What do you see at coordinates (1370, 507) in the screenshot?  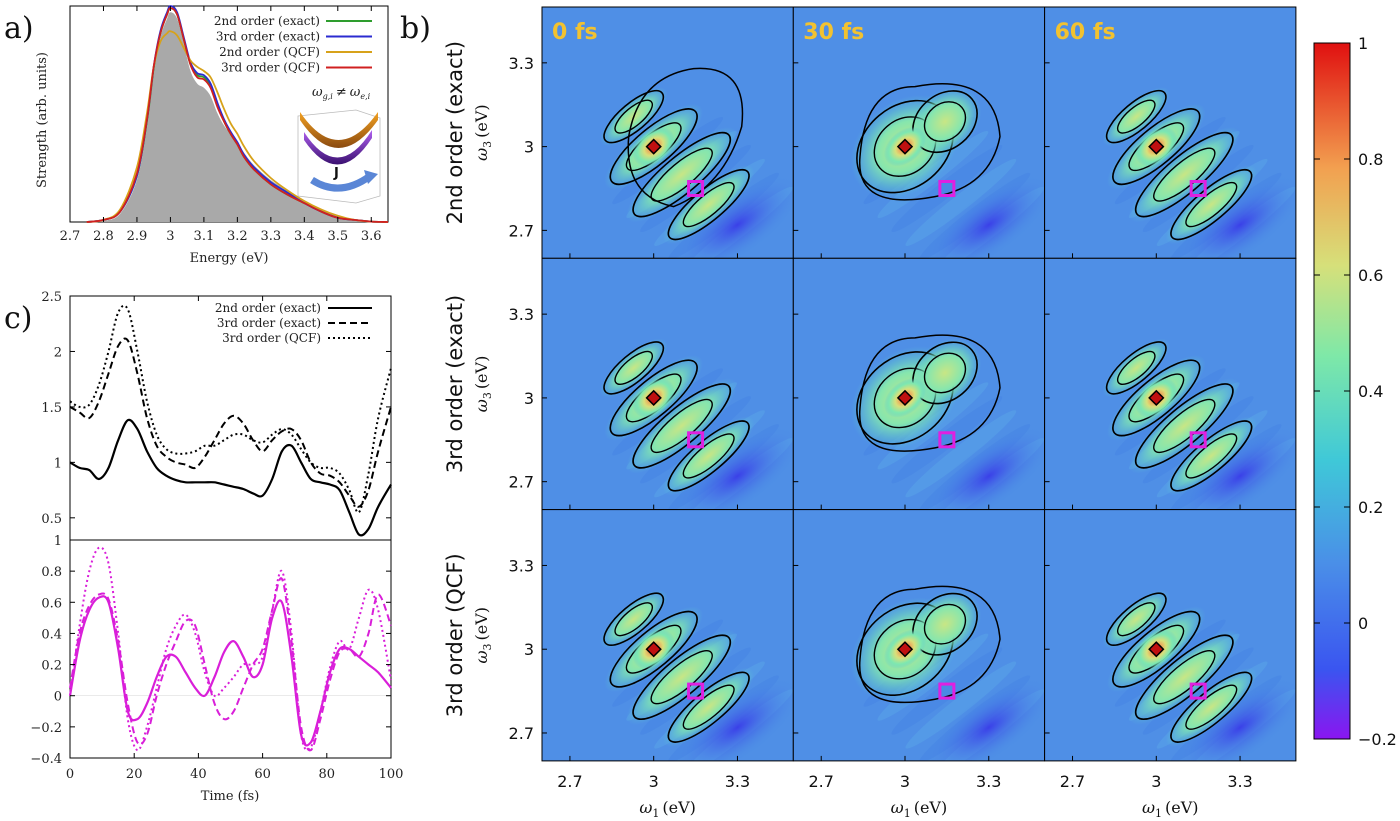 I see `colorbar-tick-label: 0.2` at bounding box center [1370, 507].